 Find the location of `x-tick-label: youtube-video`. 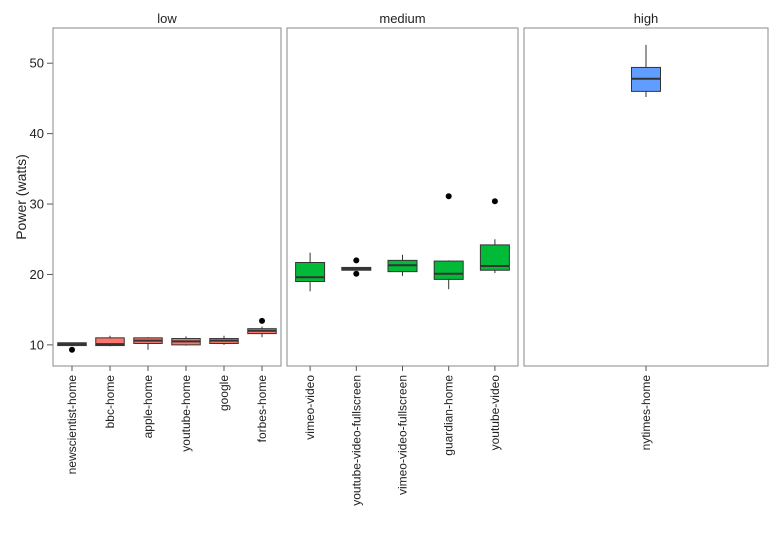

x-tick-label: youtube-video is located at coordinates (495, 413).